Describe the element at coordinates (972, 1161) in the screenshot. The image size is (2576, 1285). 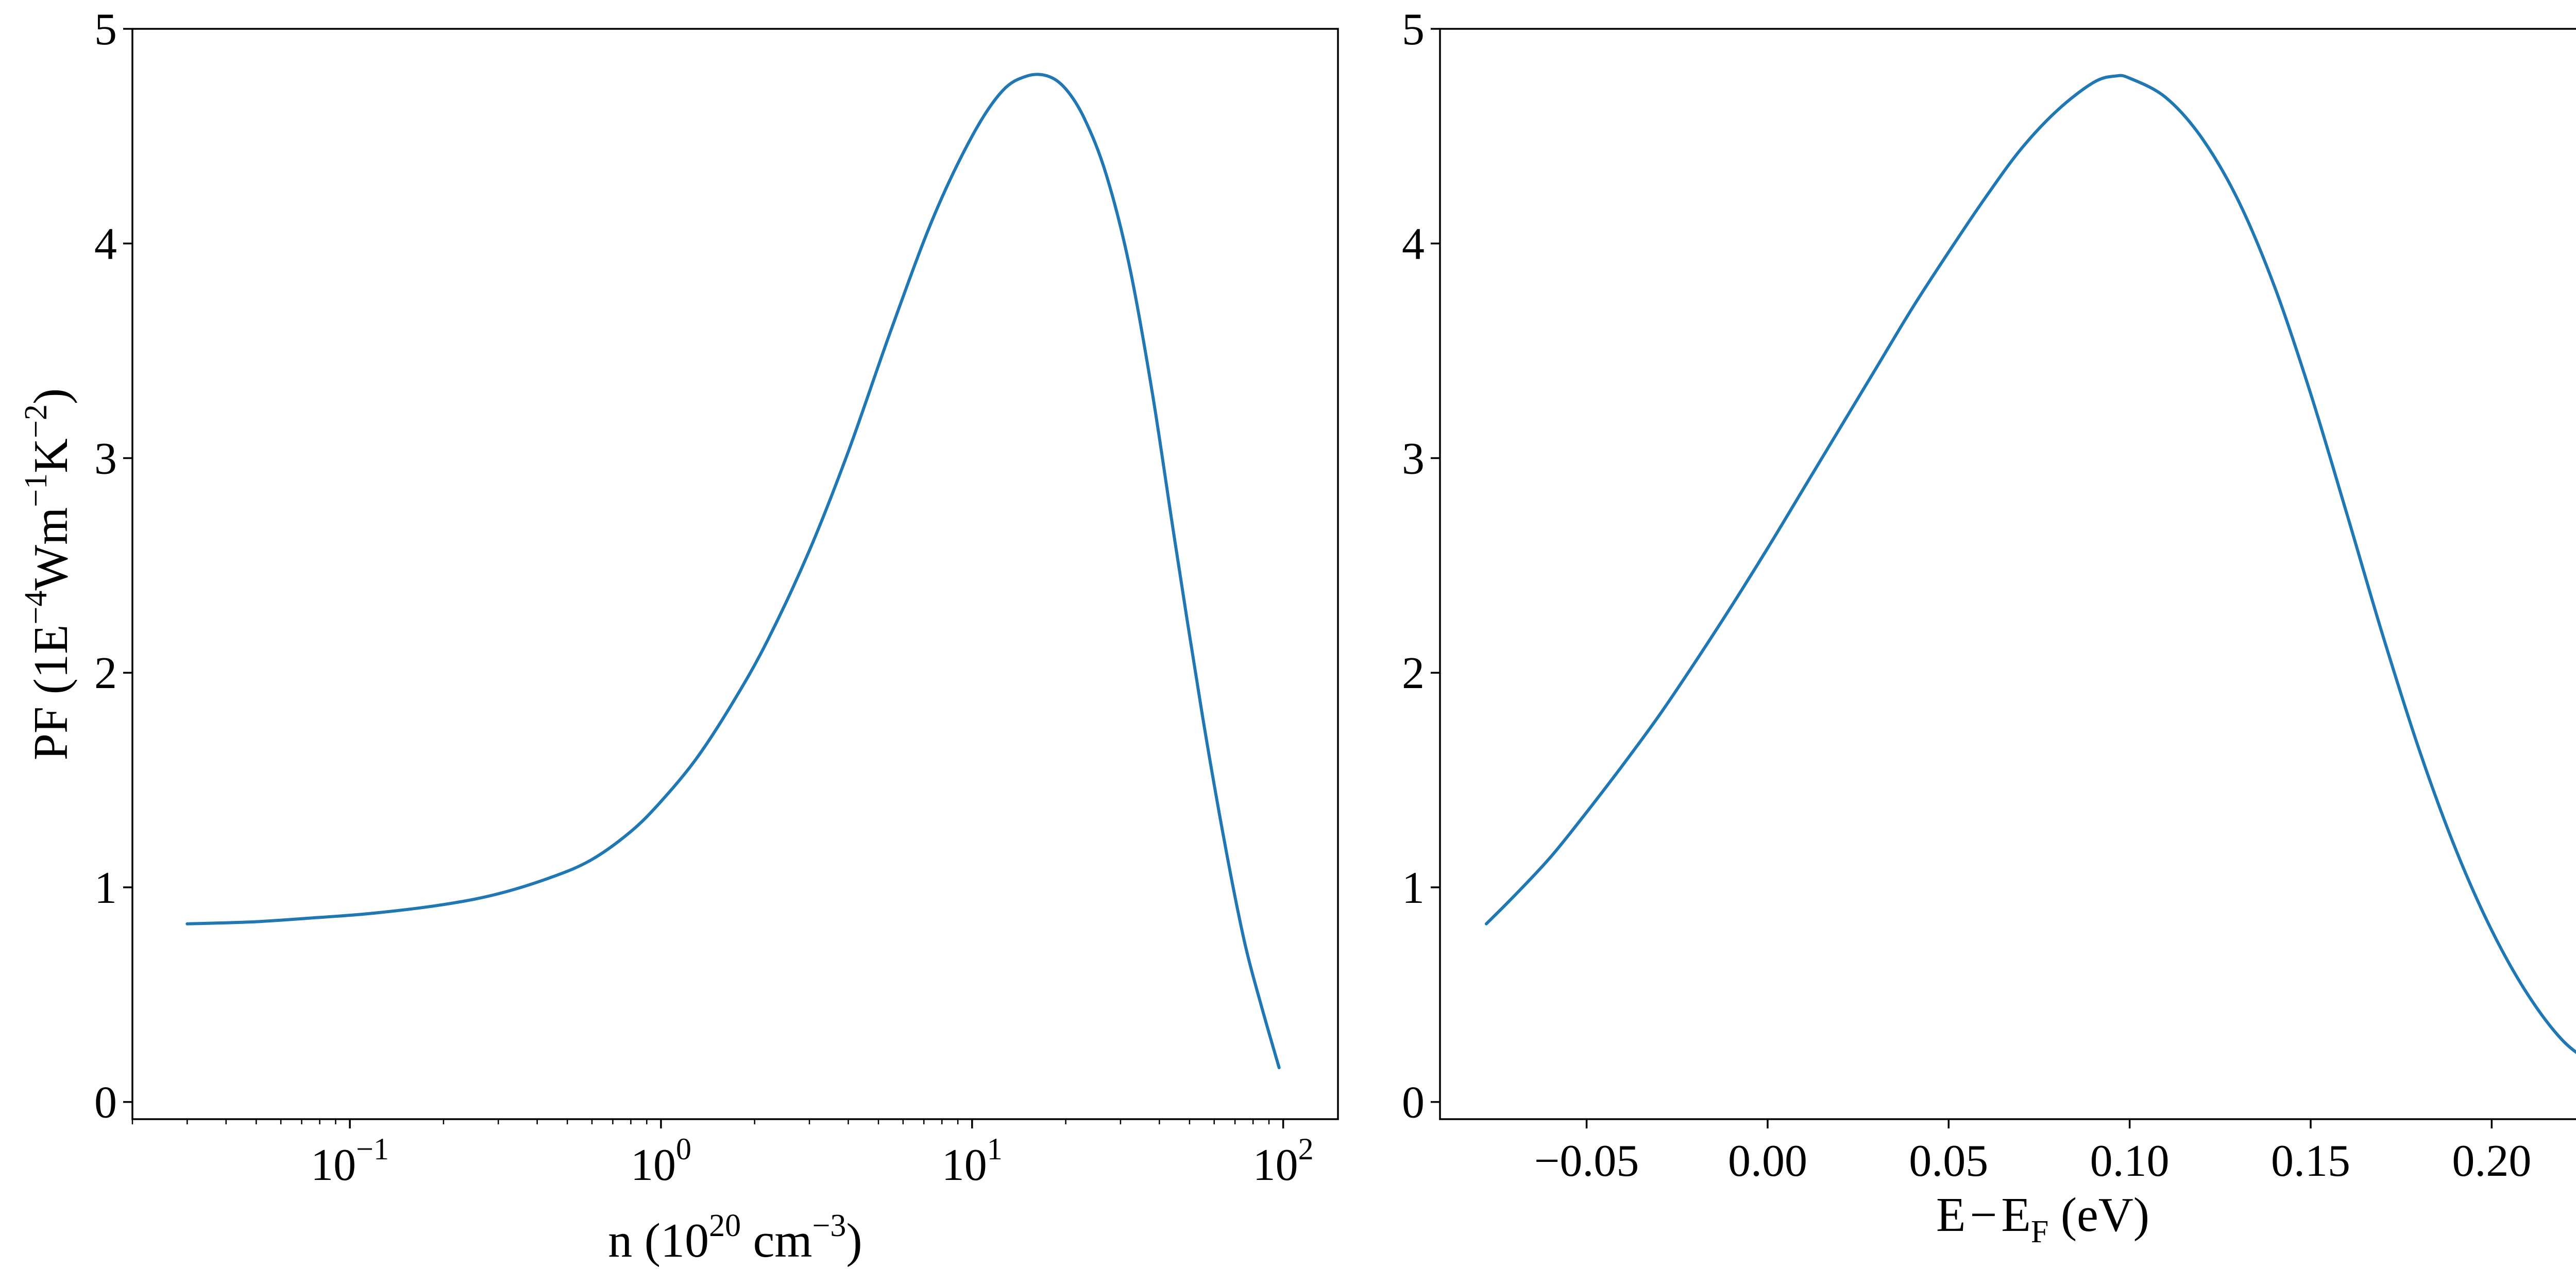
I see `left-x-tick-label: 10¹` at that location.